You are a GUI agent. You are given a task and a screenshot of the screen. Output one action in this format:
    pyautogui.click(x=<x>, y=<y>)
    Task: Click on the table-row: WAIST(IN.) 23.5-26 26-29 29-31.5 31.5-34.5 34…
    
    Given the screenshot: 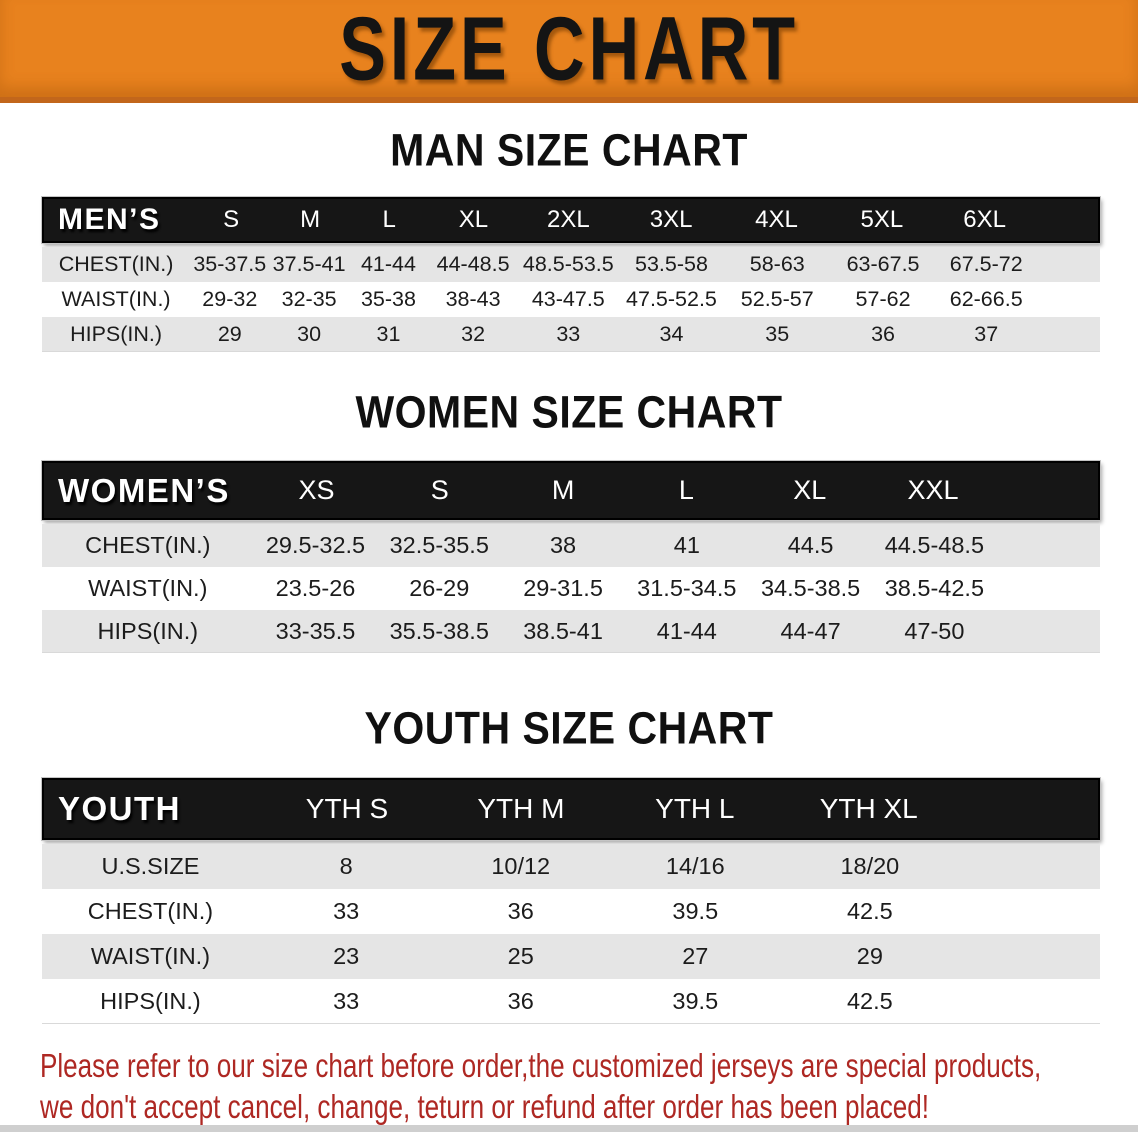 What is the action you would take?
    pyautogui.click(x=571, y=588)
    